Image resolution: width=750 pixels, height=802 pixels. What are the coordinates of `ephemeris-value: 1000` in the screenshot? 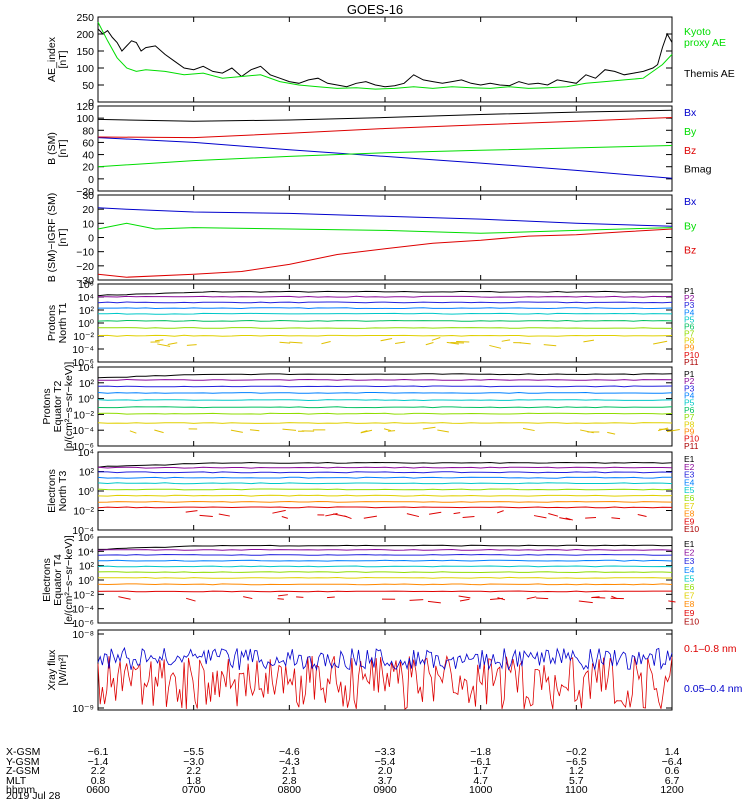 It's located at (480, 791).